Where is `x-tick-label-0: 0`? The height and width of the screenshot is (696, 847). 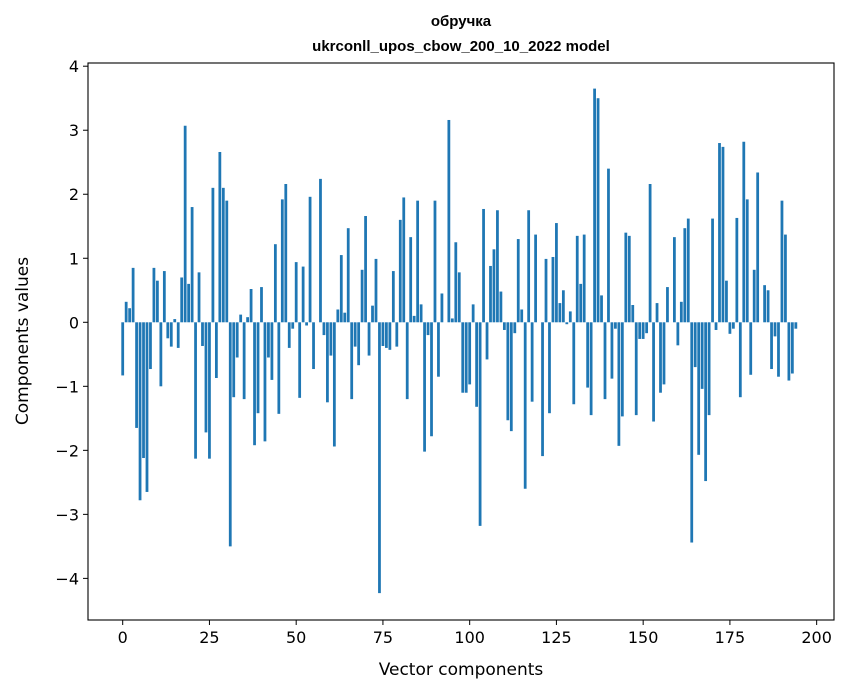
x-tick-label-0: 0 is located at coordinates (123, 637).